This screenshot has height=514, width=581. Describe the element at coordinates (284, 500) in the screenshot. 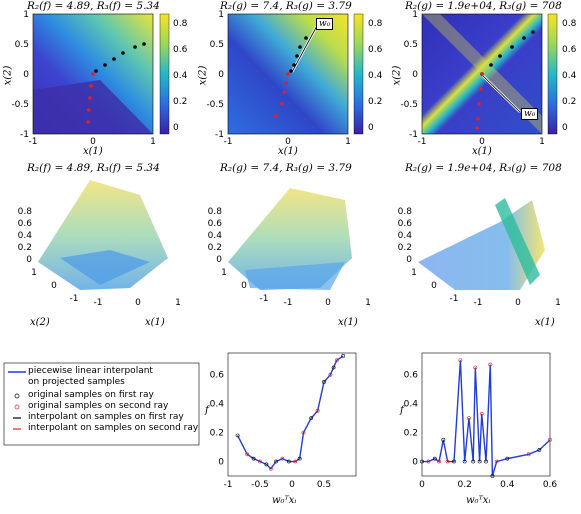

I see `xlabel-line-1: w₀ᵀxᵢ` at that location.